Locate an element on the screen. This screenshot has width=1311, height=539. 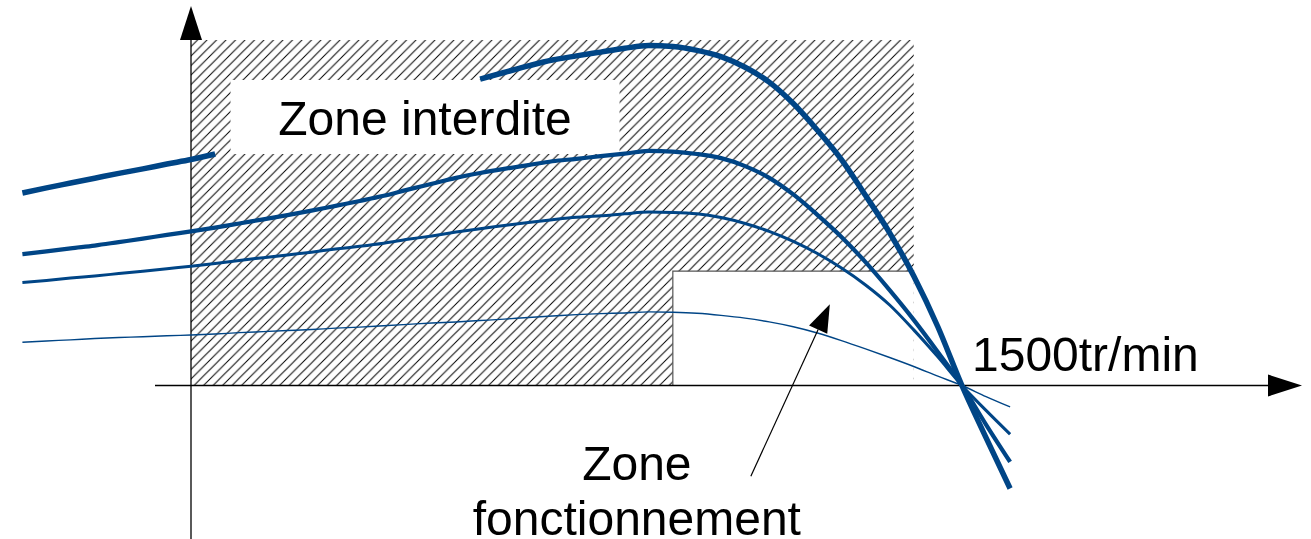
series-label: Zone fonctionnement is located at coordinates (636, 488).